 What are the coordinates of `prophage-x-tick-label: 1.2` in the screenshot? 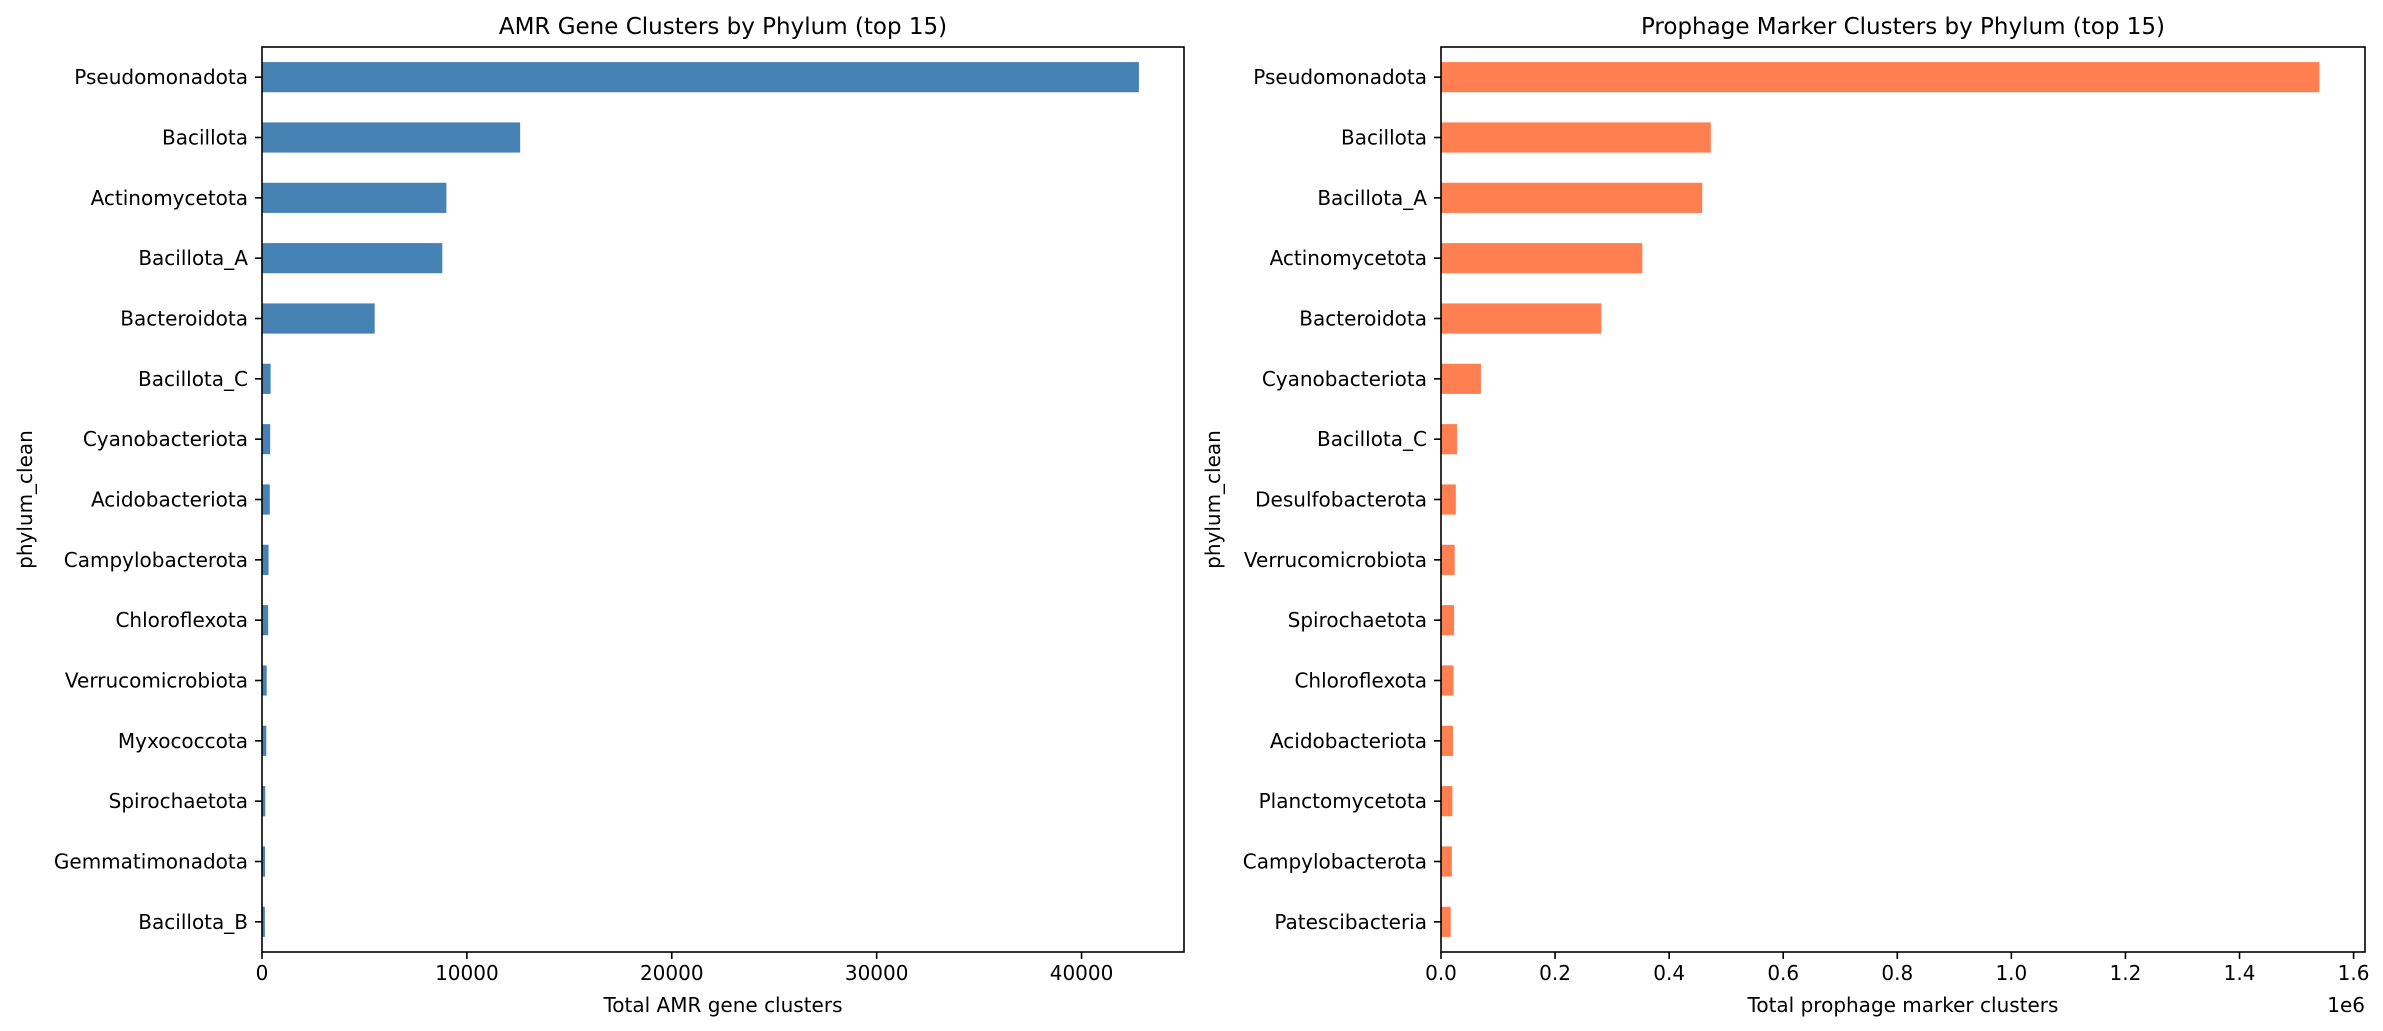 It's located at (2126, 973).